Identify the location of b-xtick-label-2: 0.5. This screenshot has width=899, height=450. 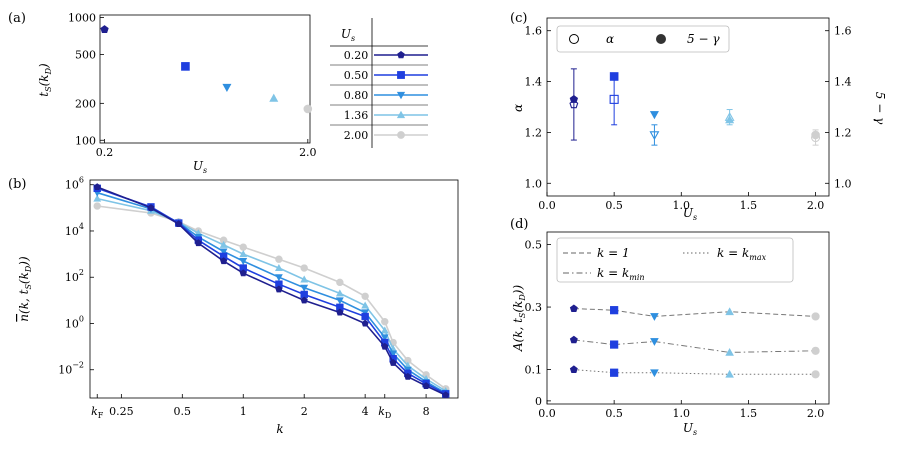
(183, 411).